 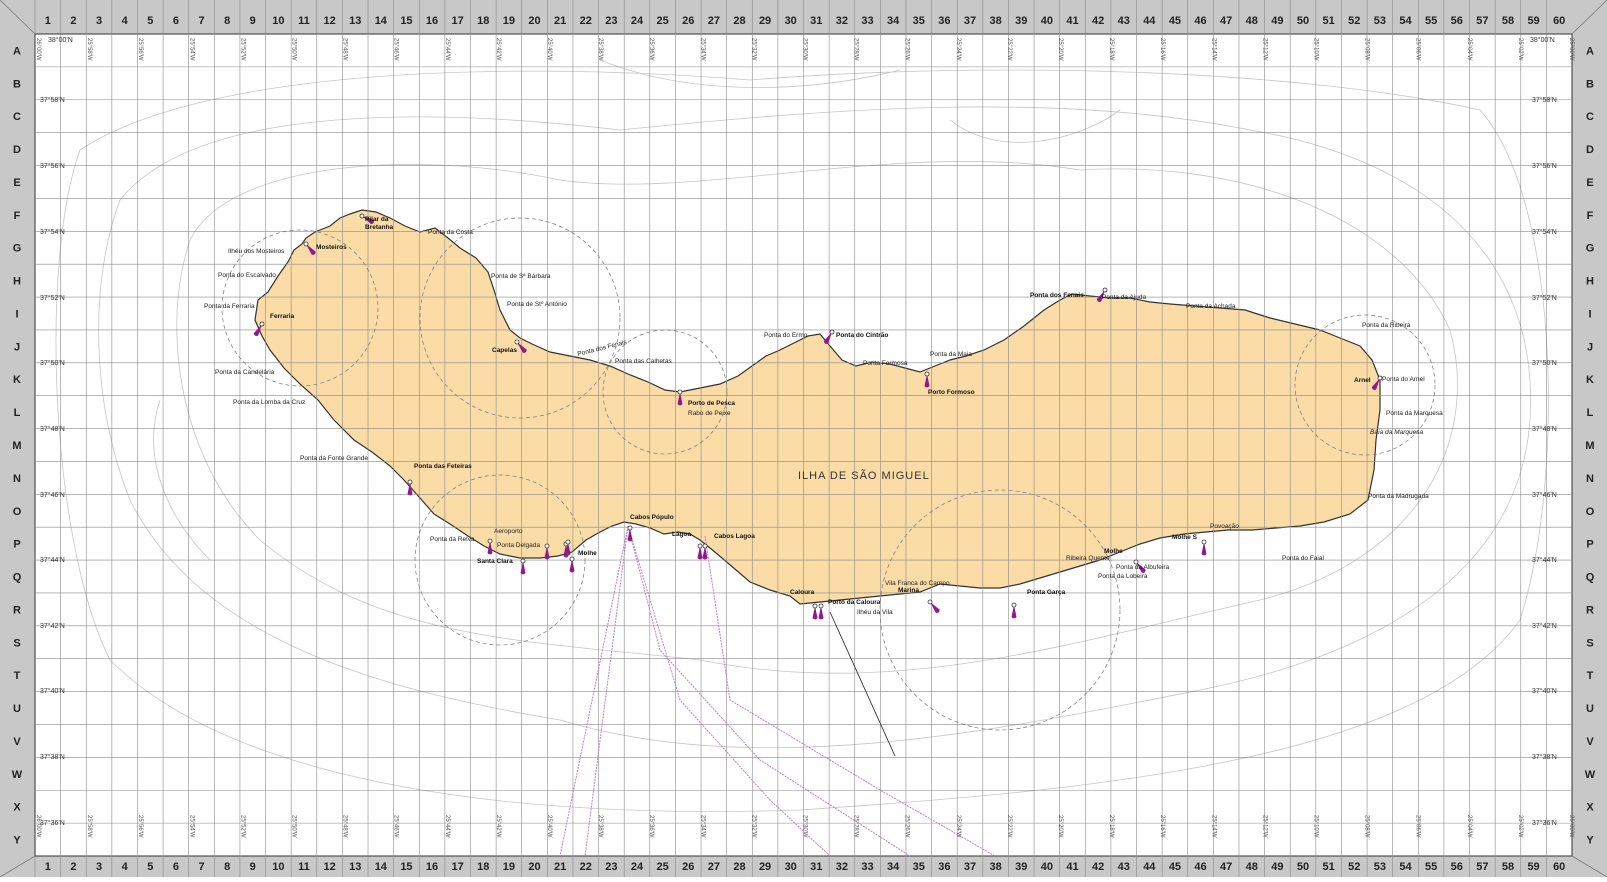 I want to click on row-header: S, so click(x=1589, y=643).